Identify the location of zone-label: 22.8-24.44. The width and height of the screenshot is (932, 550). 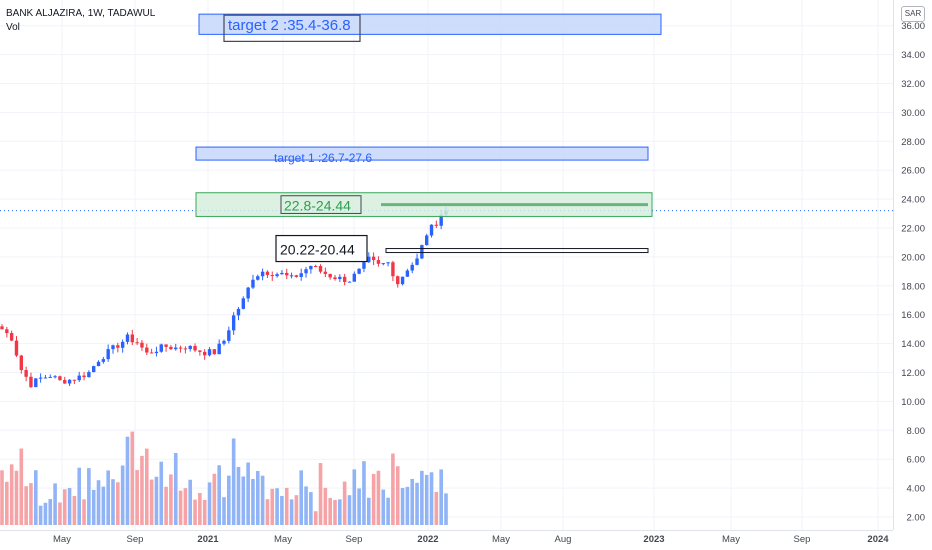
(317, 206).